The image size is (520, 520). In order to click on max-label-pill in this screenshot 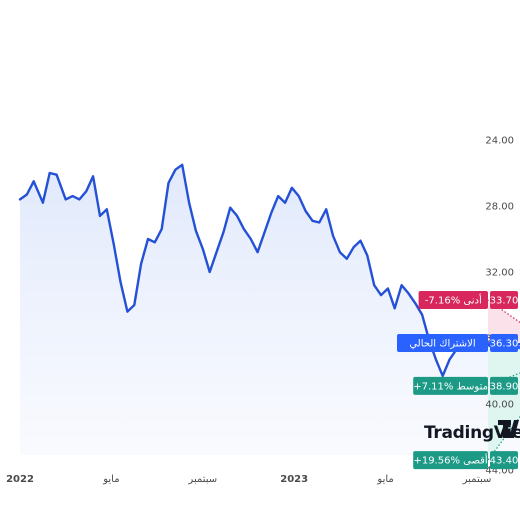, I will do `click(450, 460)`.